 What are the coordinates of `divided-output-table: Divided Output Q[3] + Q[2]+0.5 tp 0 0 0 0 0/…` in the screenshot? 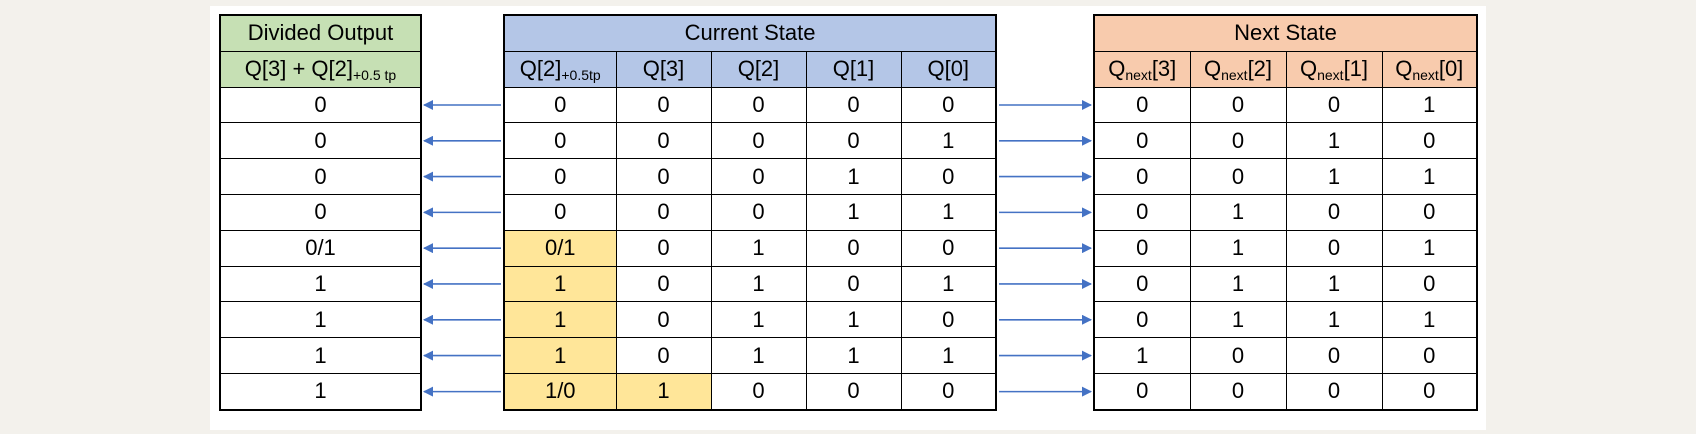 It's located at (320, 212).